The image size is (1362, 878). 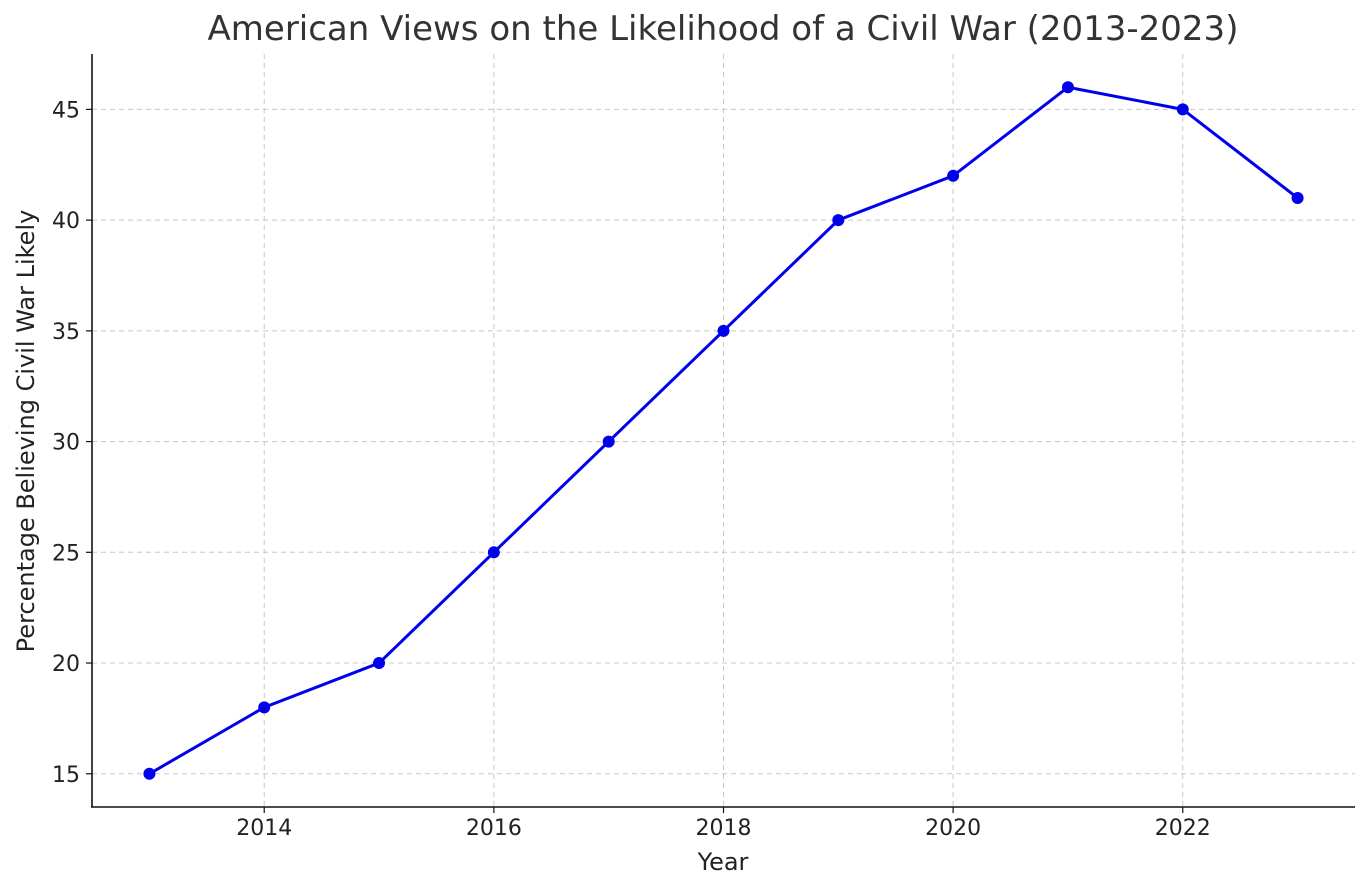 I want to click on x-tick-label: 2018, so click(x=724, y=828).